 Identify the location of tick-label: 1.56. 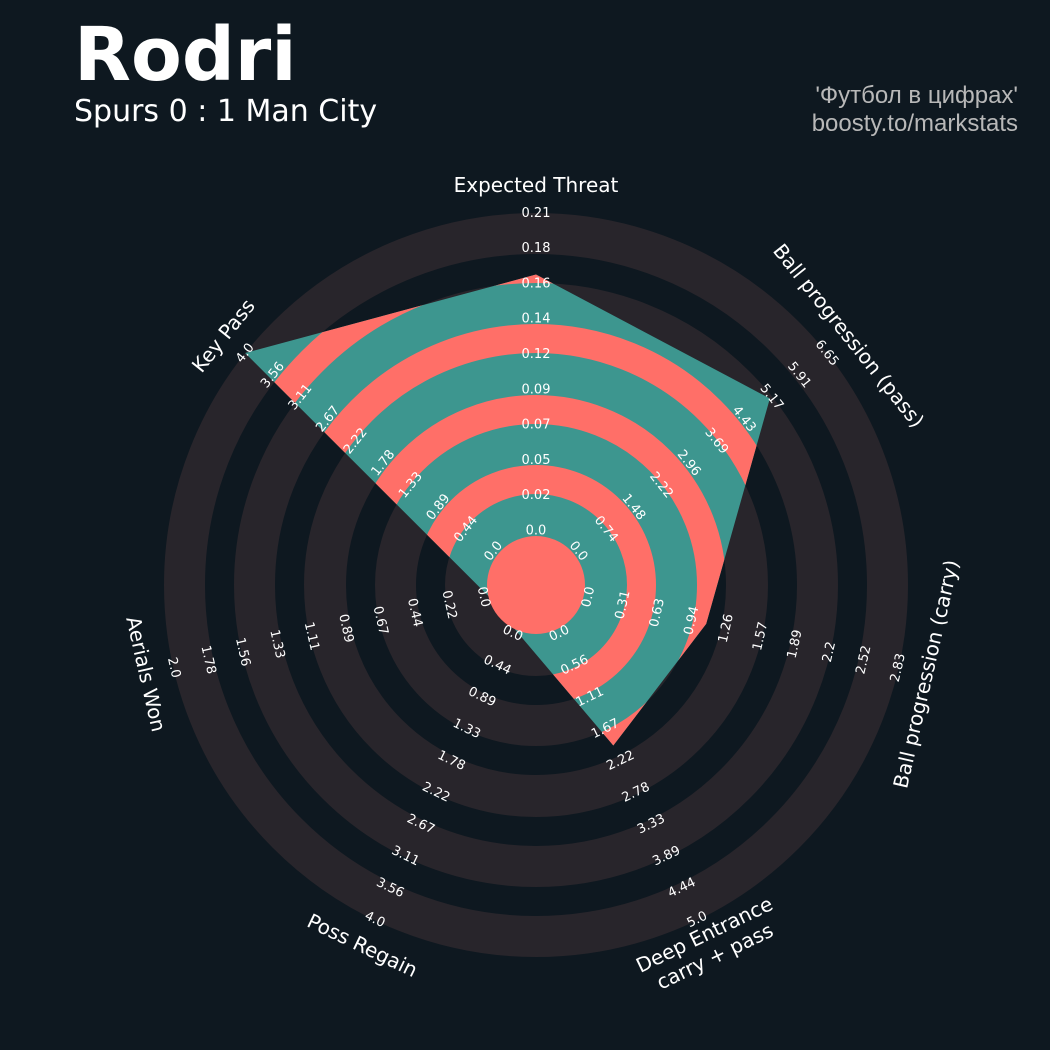
(242, 652).